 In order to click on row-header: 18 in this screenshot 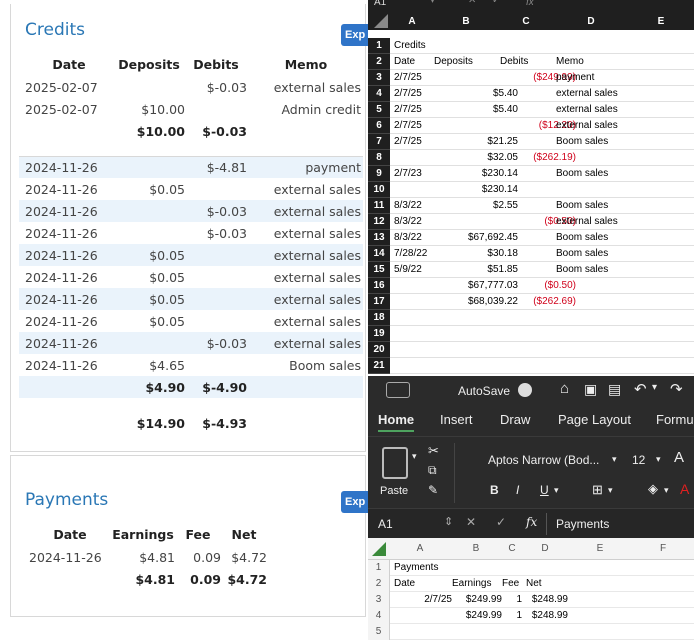, I will do `click(379, 318)`.